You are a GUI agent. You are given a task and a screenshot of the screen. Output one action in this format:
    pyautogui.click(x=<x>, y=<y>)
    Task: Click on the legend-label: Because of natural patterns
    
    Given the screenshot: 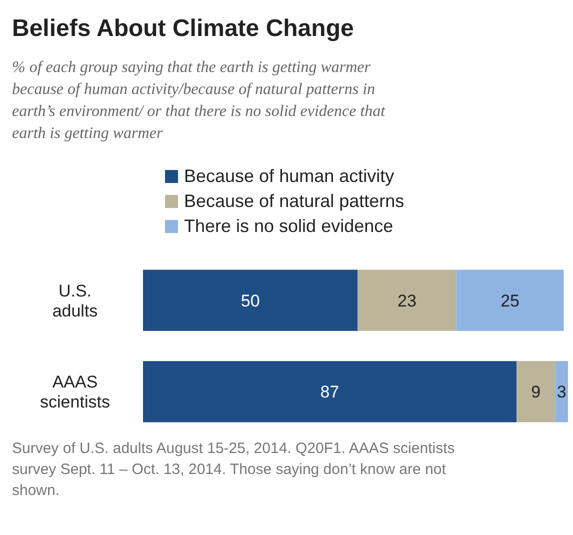 What is the action you would take?
    pyautogui.click(x=294, y=201)
    